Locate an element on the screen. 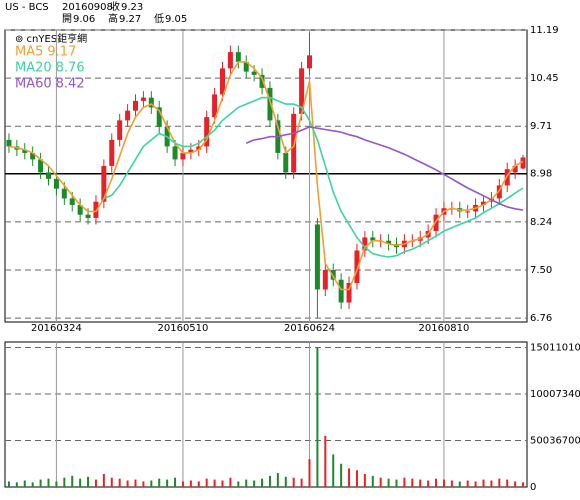 This screenshot has height=500, width=580. watermark: ⊚ cnYES鉅亨網 is located at coordinates (51, 38).